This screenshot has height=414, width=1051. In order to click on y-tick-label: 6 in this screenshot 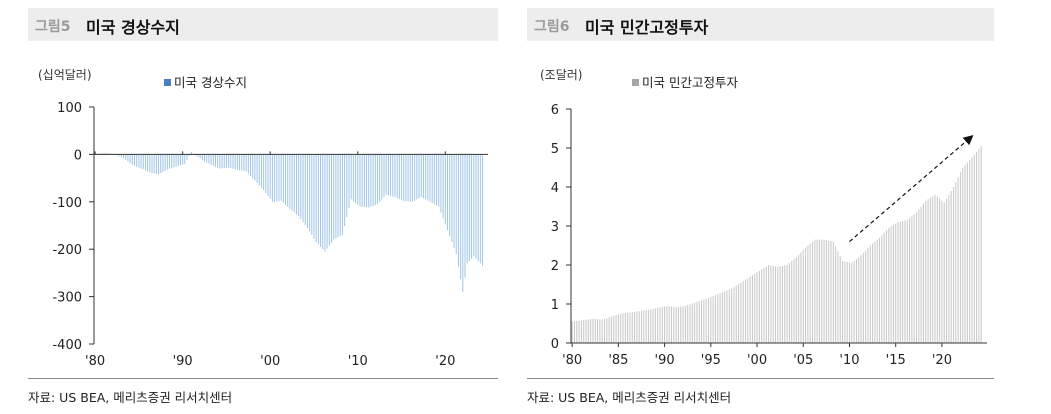, I will do `click(555, 110)`.